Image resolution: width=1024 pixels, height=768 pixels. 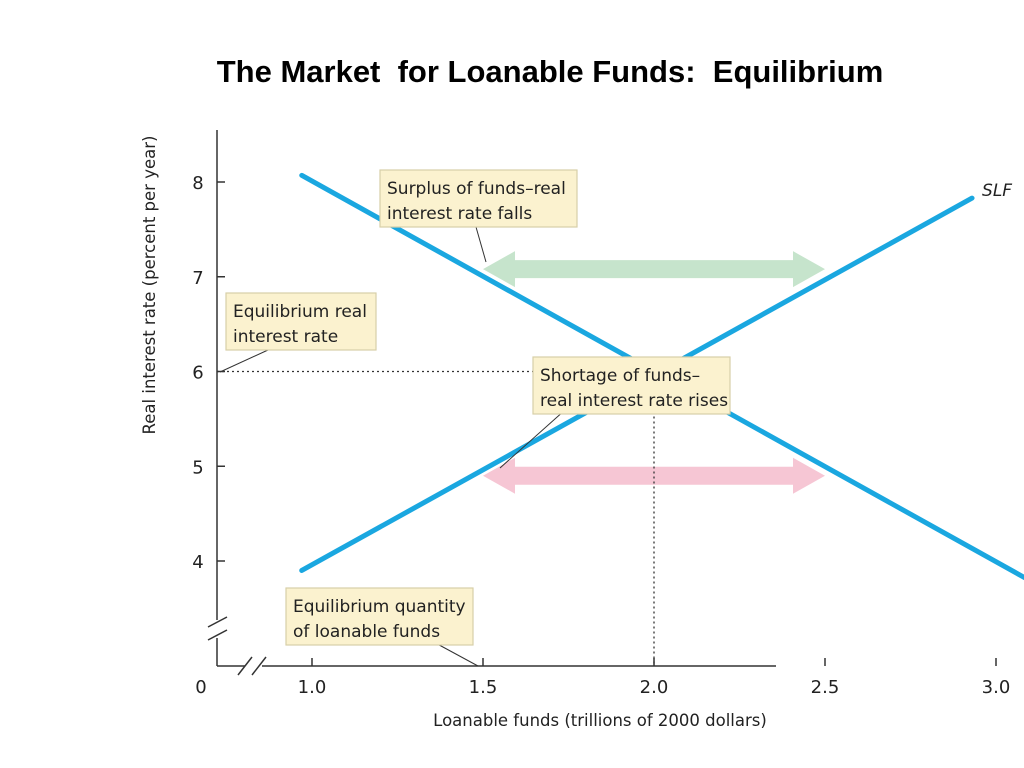 I want to click on surplus-text: interest rate falls, so click(x=459, y=214).